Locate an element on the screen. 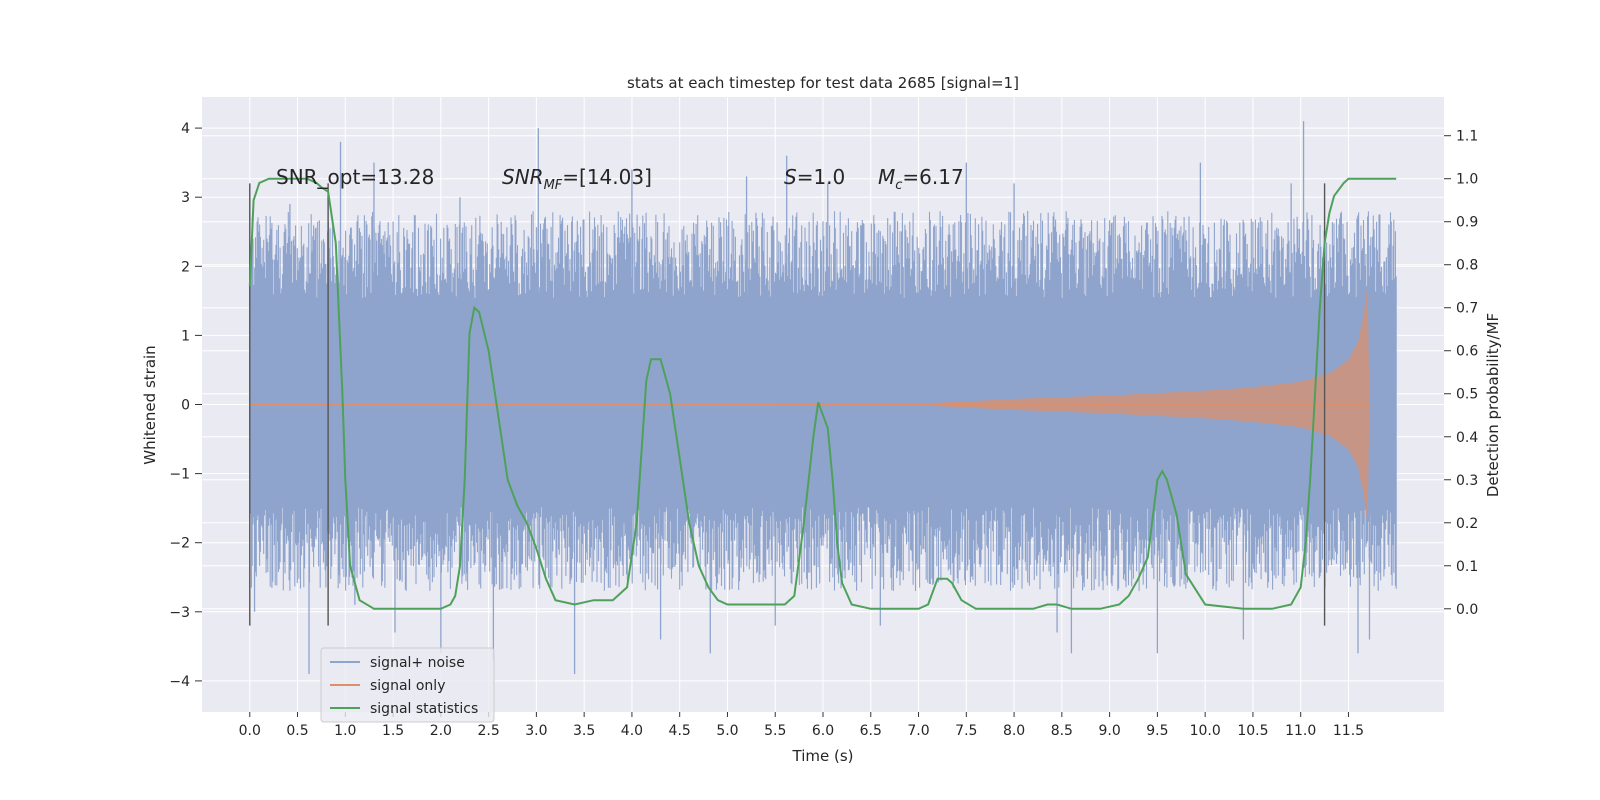  y-tick-label-3: −1 is located at coordinates (179, 475).